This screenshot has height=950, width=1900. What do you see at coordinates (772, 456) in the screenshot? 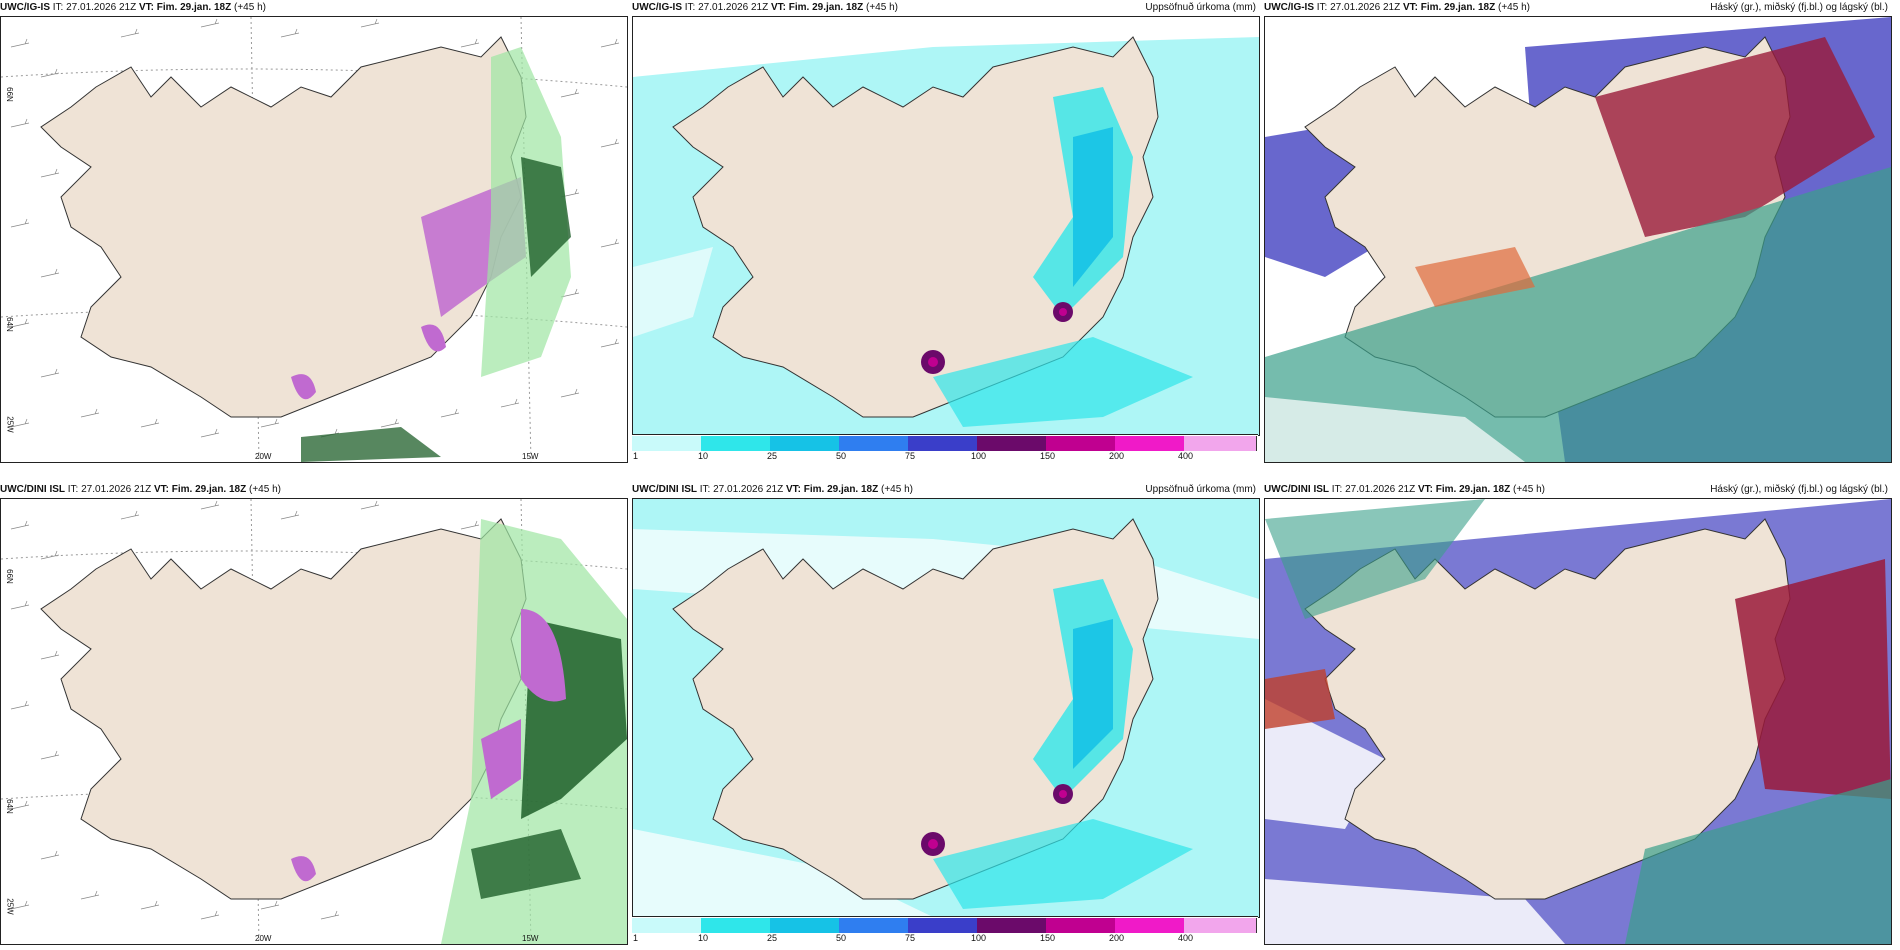
I see `colorbar-tick: 25` at bounding box center [772, 456].